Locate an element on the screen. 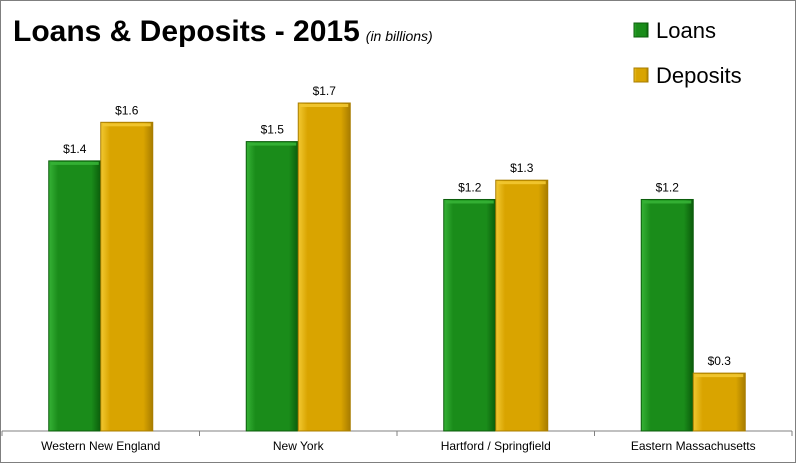 Image resolution: width=796 pixels, height=463 pixels. x-tick-label: Hartford / Springfield is located at coordinates (496, 446).